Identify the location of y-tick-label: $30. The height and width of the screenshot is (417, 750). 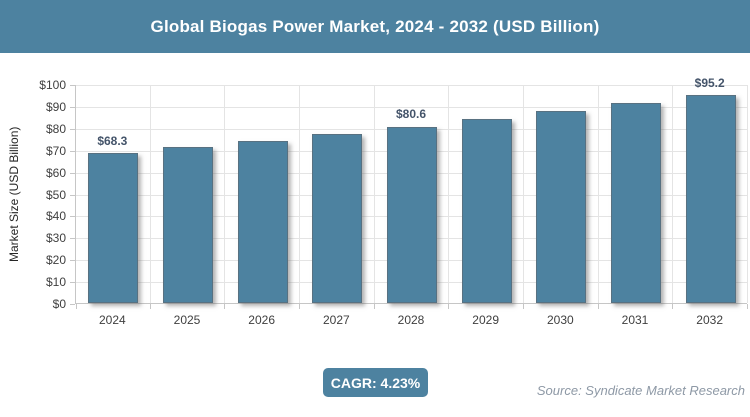
(55, 238).